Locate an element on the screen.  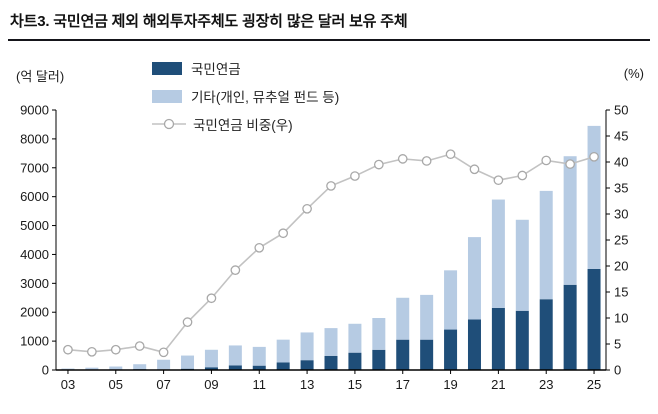
x-axis-tick-label: 15 is located at coordinates (355, 384).